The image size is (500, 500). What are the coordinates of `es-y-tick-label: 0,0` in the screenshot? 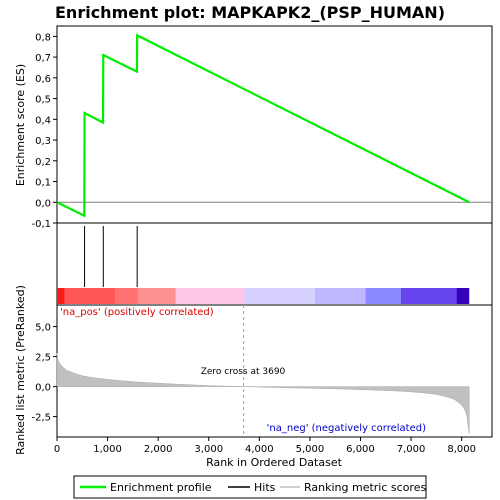 It's located at (43, 203).